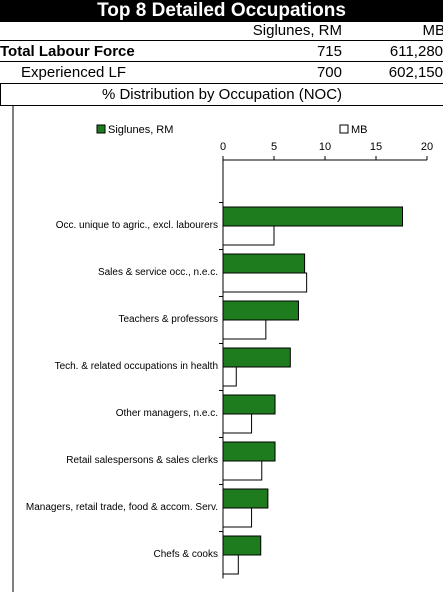 This screenshot has width=443, height=592. Describe the element at coordinates (166, 413) in the screenshot. I see `y-tick-label: Other managers, n.e.c.` at that location.